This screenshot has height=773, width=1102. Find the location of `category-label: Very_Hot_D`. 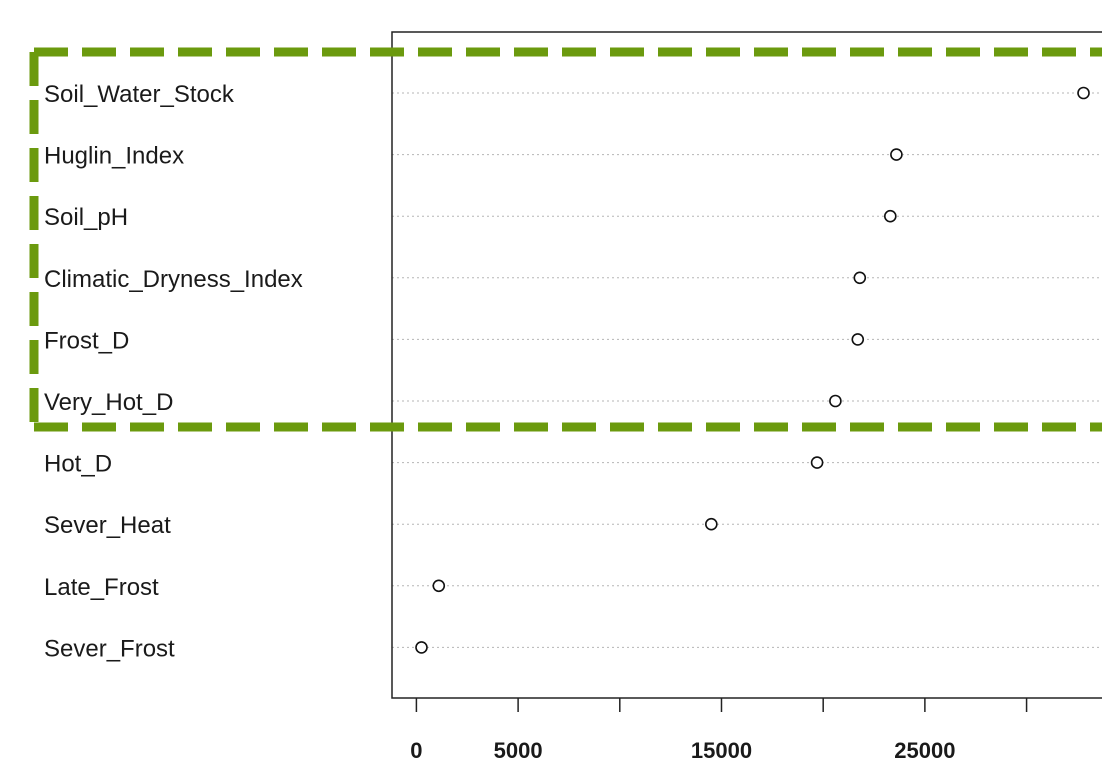

category-label: Very_Hot_D is located at coordinates (108, 402).